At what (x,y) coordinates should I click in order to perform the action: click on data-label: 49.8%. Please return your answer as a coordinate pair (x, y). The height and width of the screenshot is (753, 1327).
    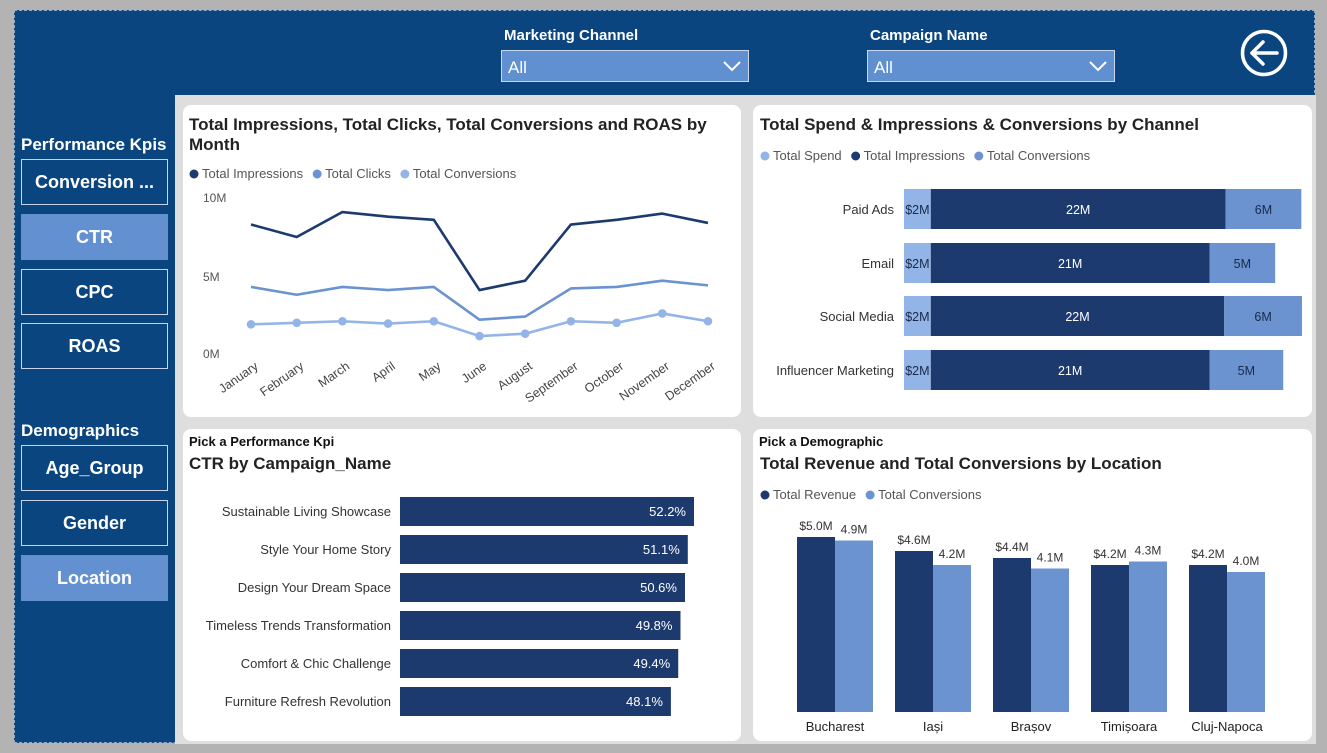
    Looking at the image, I should click on (654, 625).